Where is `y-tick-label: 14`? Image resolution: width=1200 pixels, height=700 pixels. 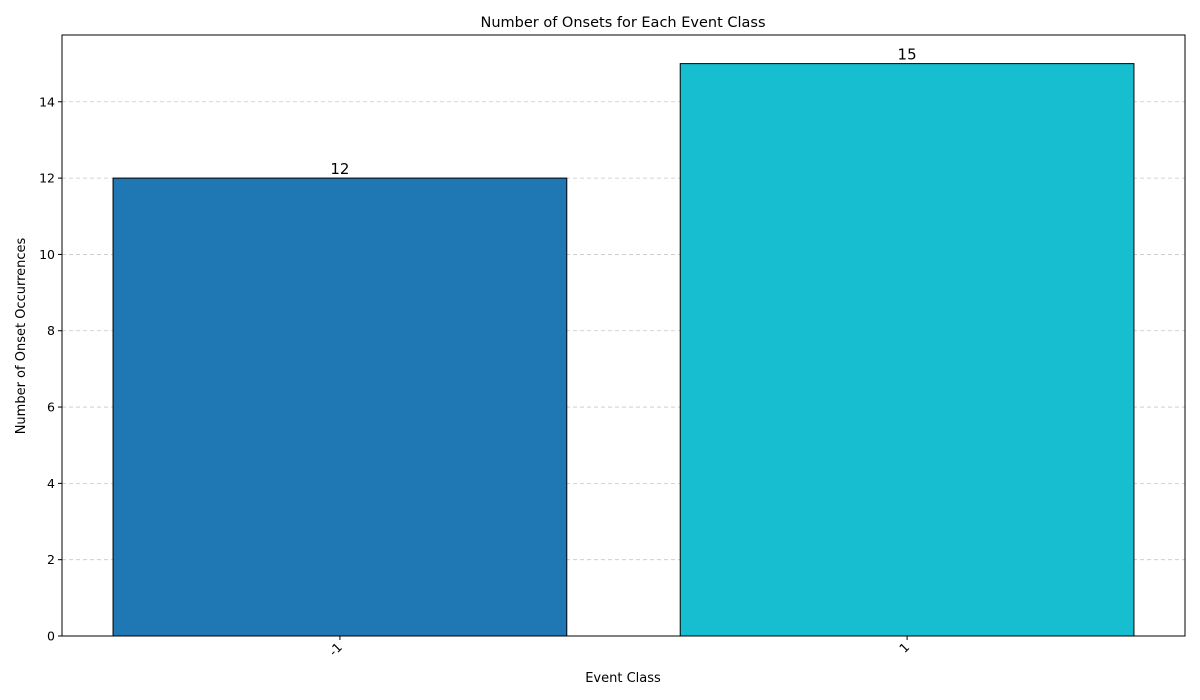
y-tick-label: 14 is located at coordinates (47, 101).